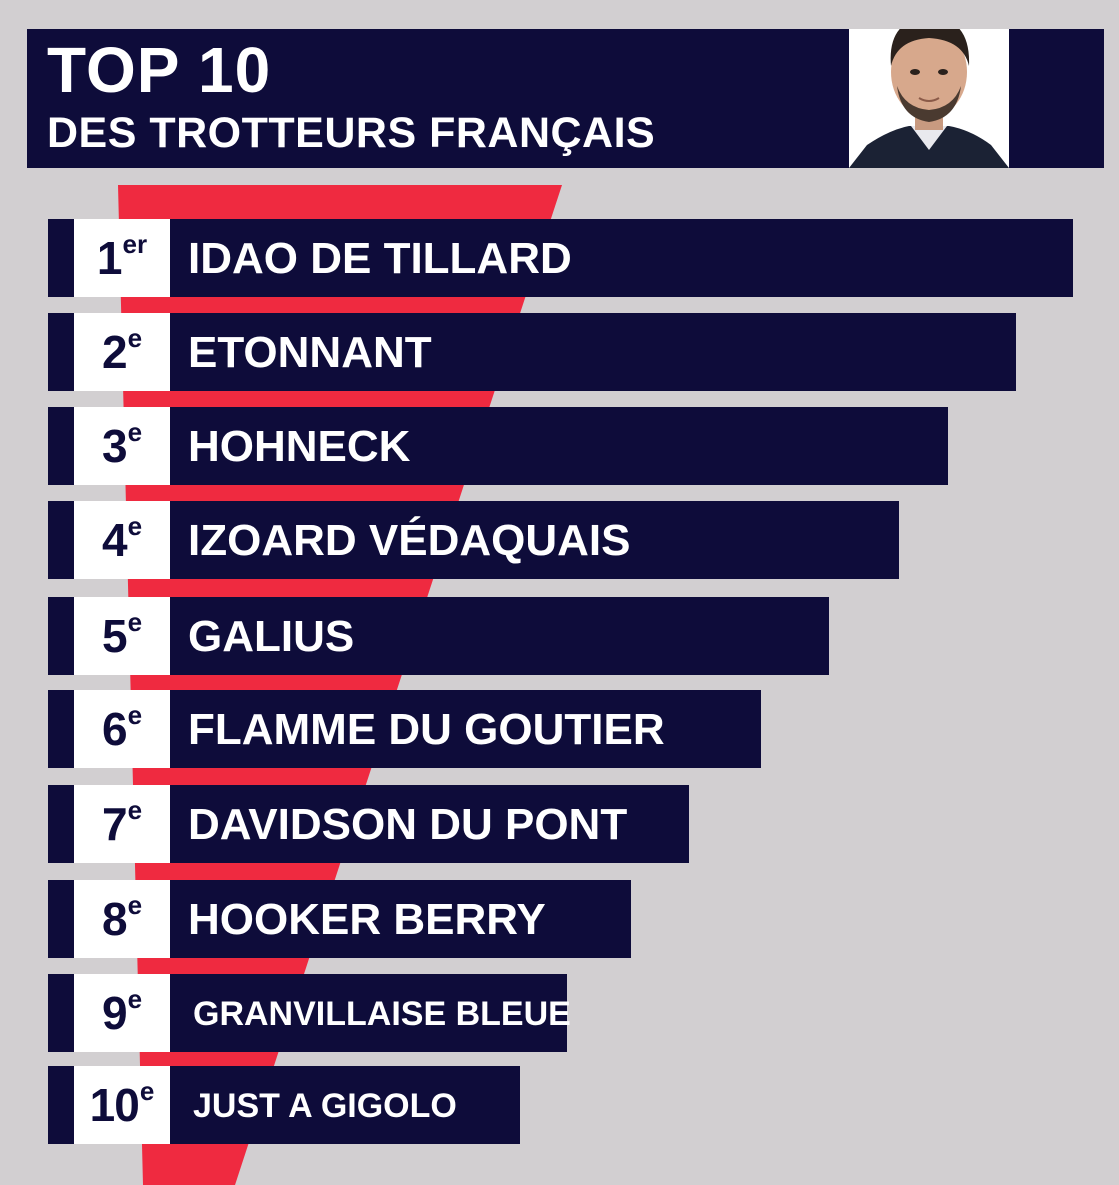  I want to click on rank-number: 6, so click(114, 729).